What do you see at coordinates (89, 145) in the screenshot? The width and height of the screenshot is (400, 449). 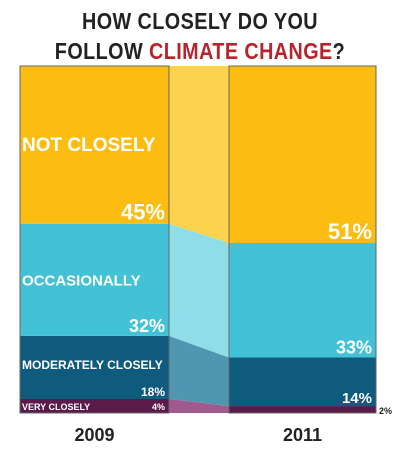 I see `series-name-not-closely: NOT CLOSELY` at bounding box center [89, 145].